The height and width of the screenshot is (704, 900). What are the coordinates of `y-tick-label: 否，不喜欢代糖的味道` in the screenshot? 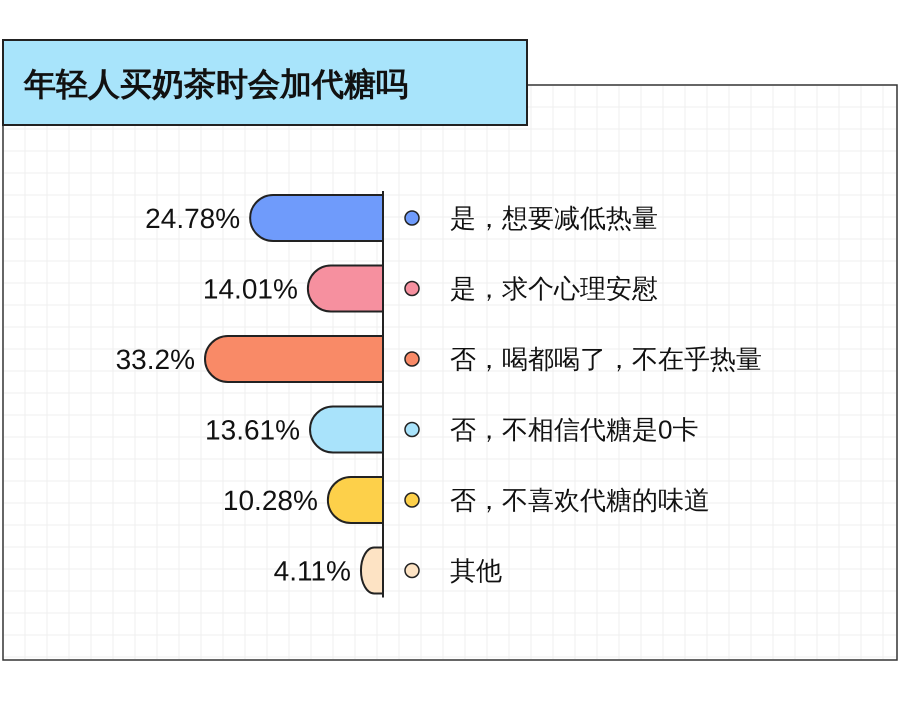 It's located at (580, 500).